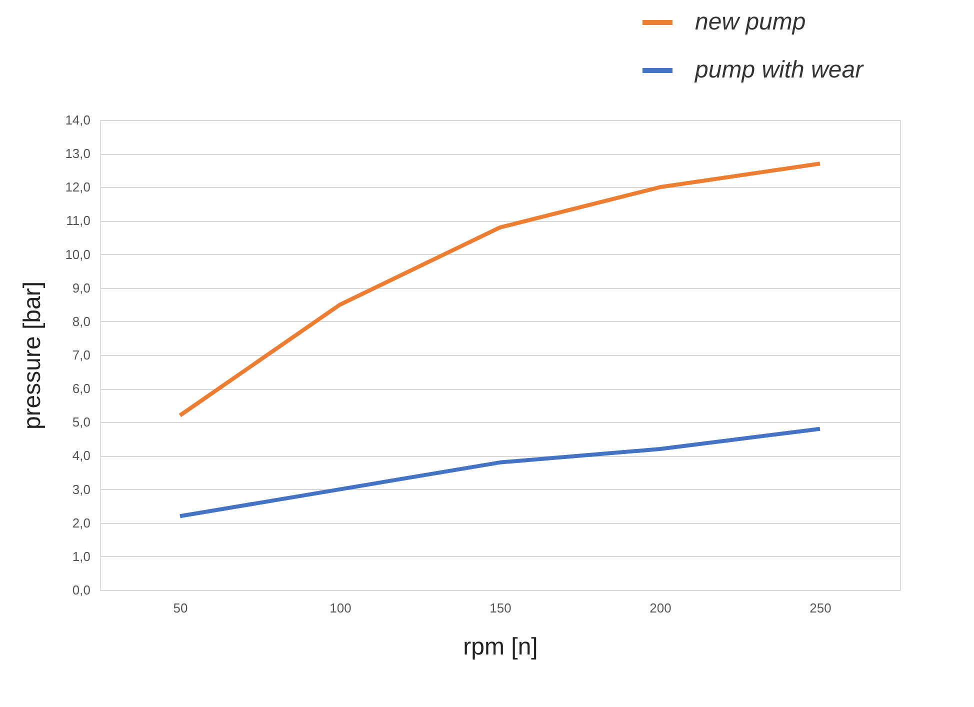 This screenshot has height=707, width=974. Describe the element at coordinates (501, 608) in the screenshot. I see `x-tick-label: 150` at that location.